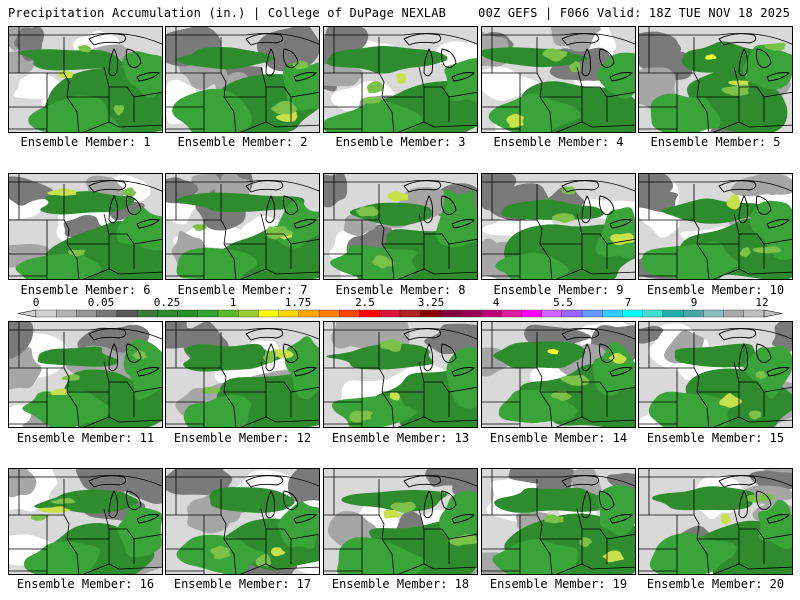  I want to click on ensemble-member-label: Ensemble Member: 9, so click(558, 290).